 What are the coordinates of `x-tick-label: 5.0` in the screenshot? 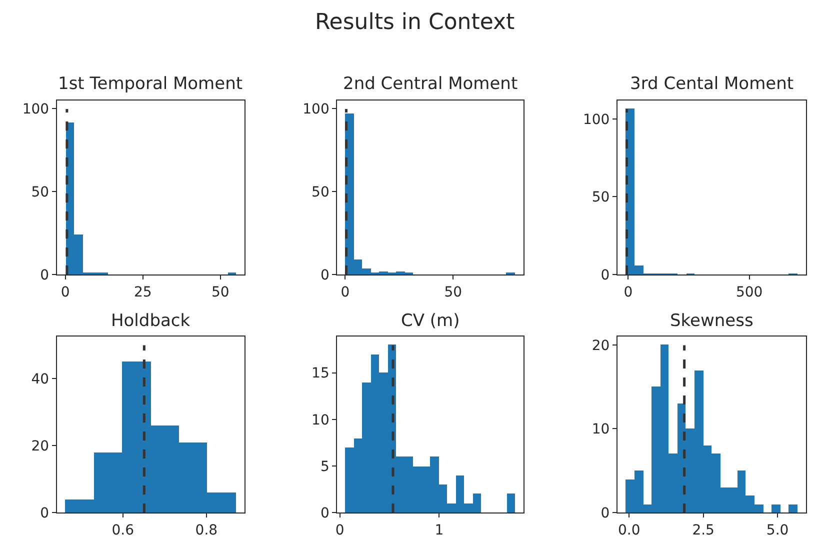 It's located at (777, 530).